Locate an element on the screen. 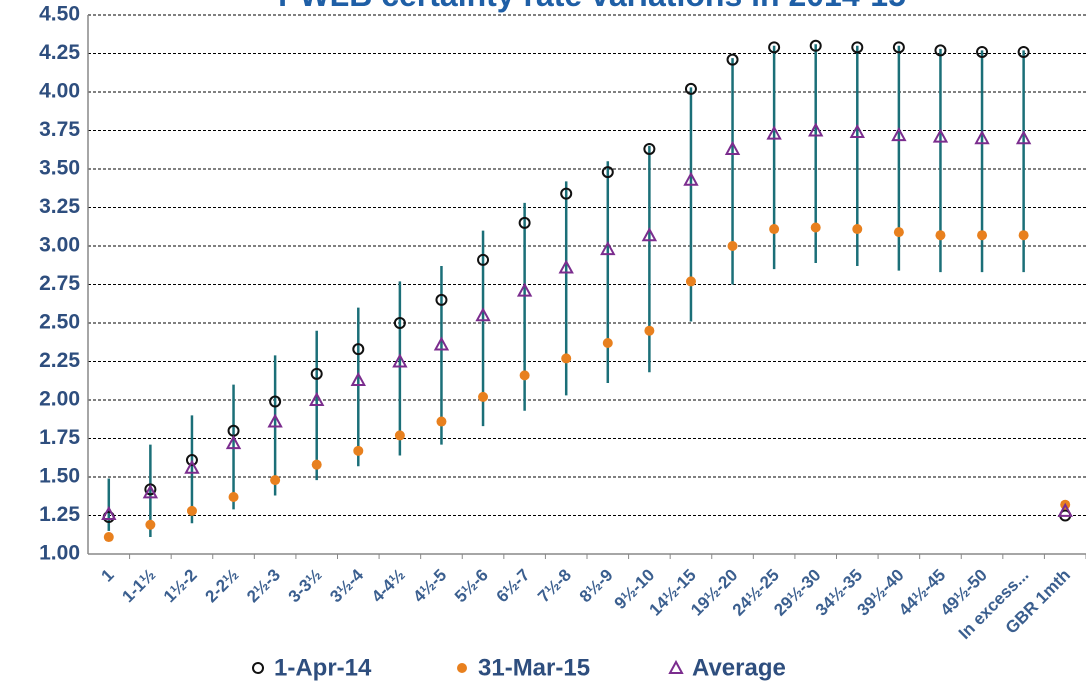 This screenshot has width=1086, height=690. legend-item: Average is located at coordinates (727, 667).